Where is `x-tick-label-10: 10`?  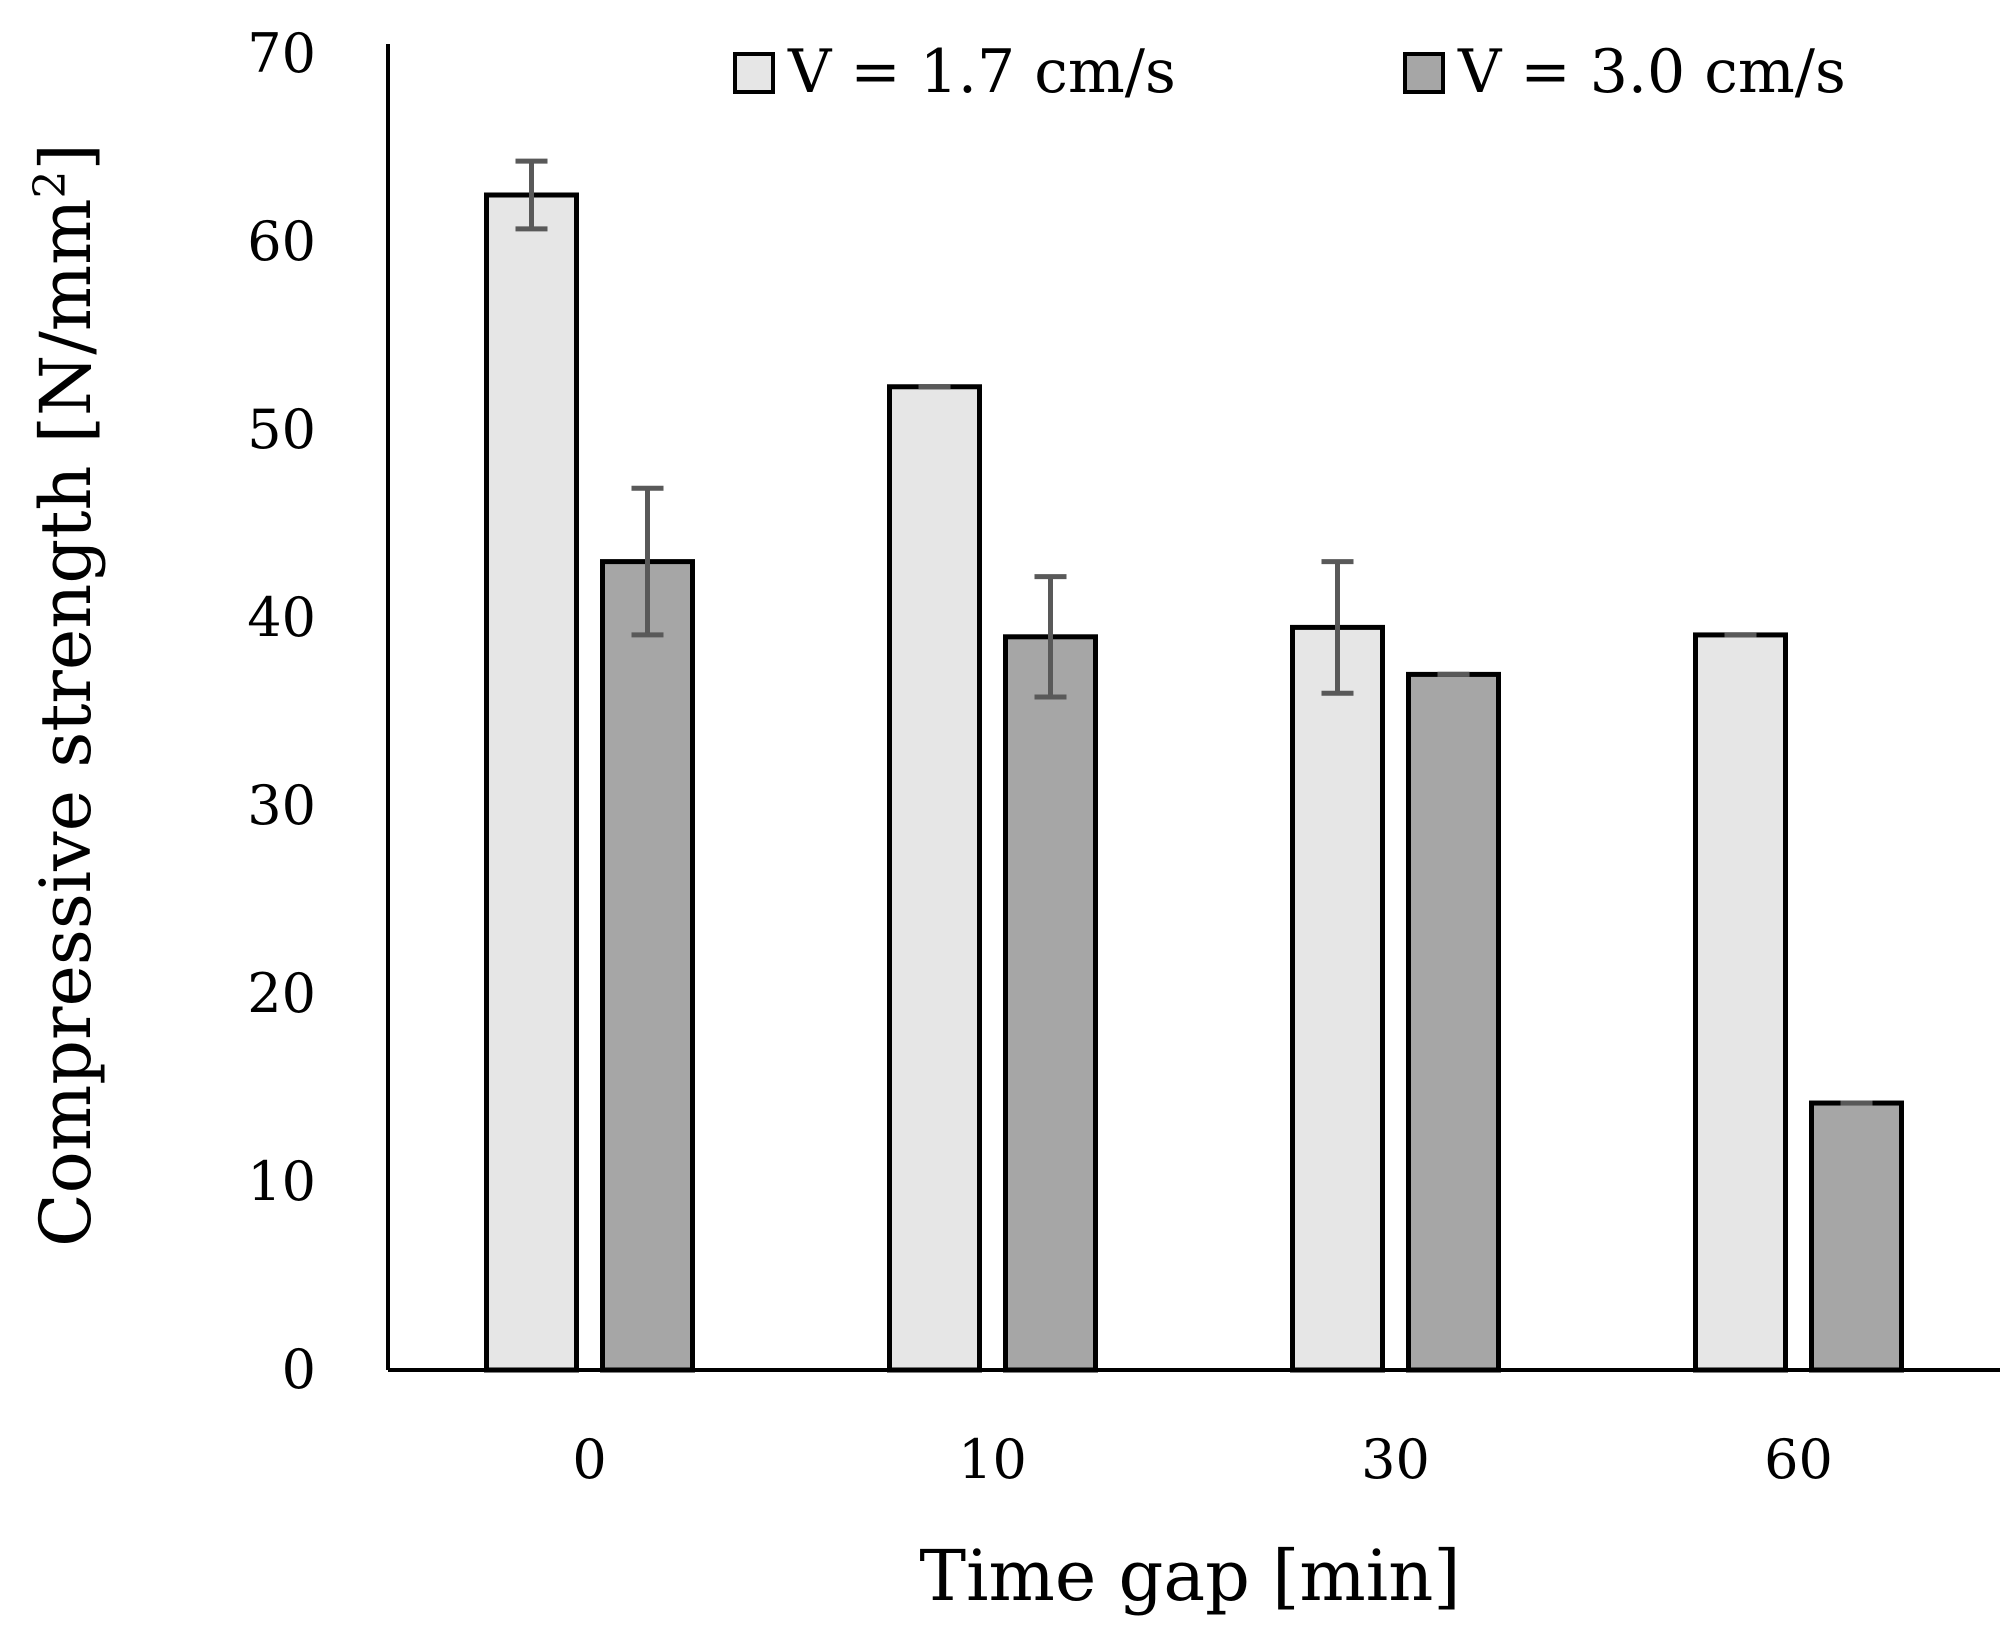
x-tick-label-10: 10 is located at coordinates (992, 1459).